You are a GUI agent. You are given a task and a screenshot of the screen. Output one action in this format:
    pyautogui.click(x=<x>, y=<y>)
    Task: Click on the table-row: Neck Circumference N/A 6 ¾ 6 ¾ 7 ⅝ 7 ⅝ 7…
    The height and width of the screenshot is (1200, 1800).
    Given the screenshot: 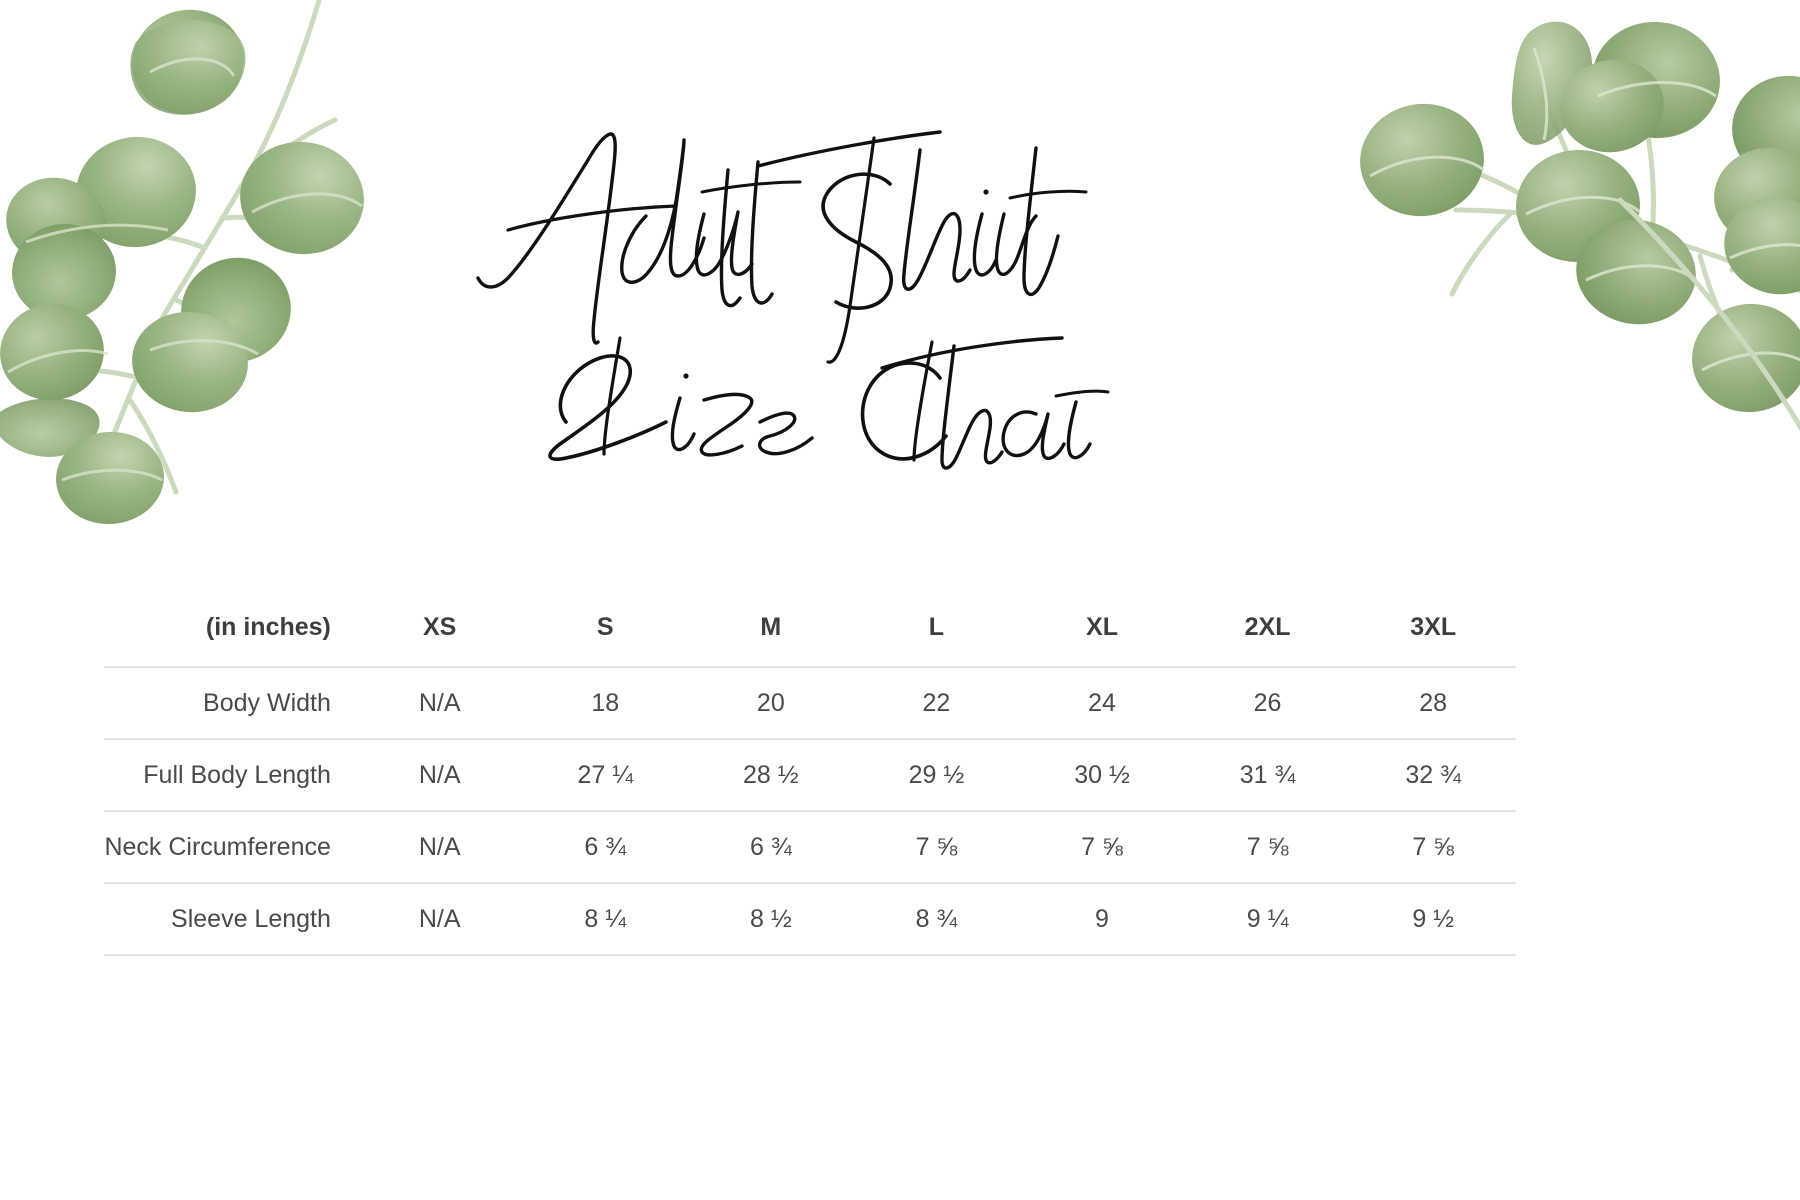 What is the action you would take?
    pyautogui.click(x=810, y=847)
    